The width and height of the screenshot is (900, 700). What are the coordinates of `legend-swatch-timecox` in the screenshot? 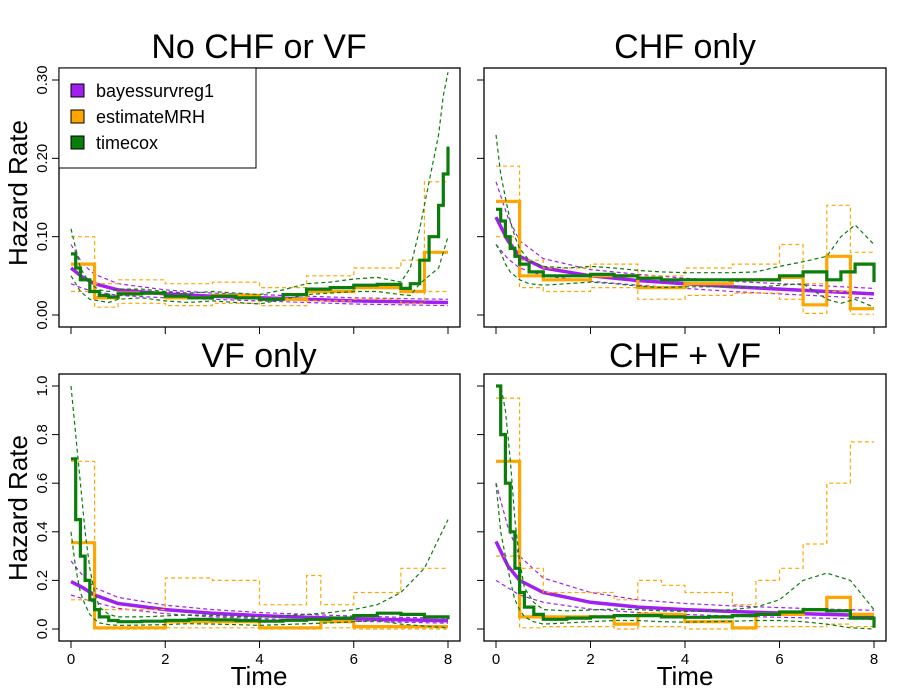 It's located at (77, 142).